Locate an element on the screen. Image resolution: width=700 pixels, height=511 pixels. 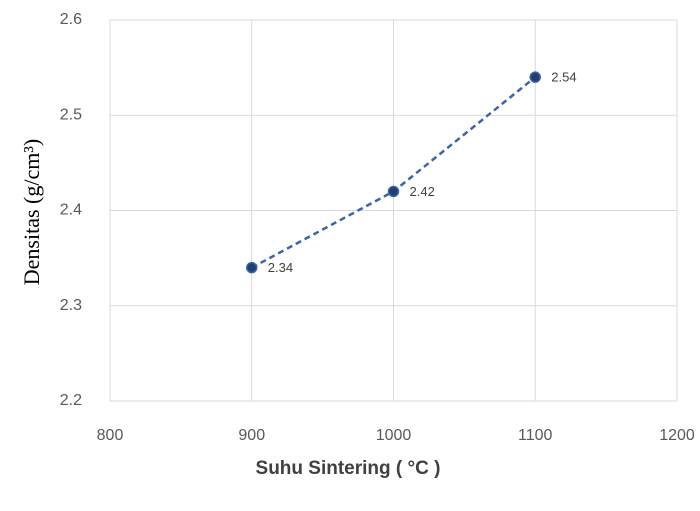
y-tick-label: 2.4 is located at coordinates (71, 210).